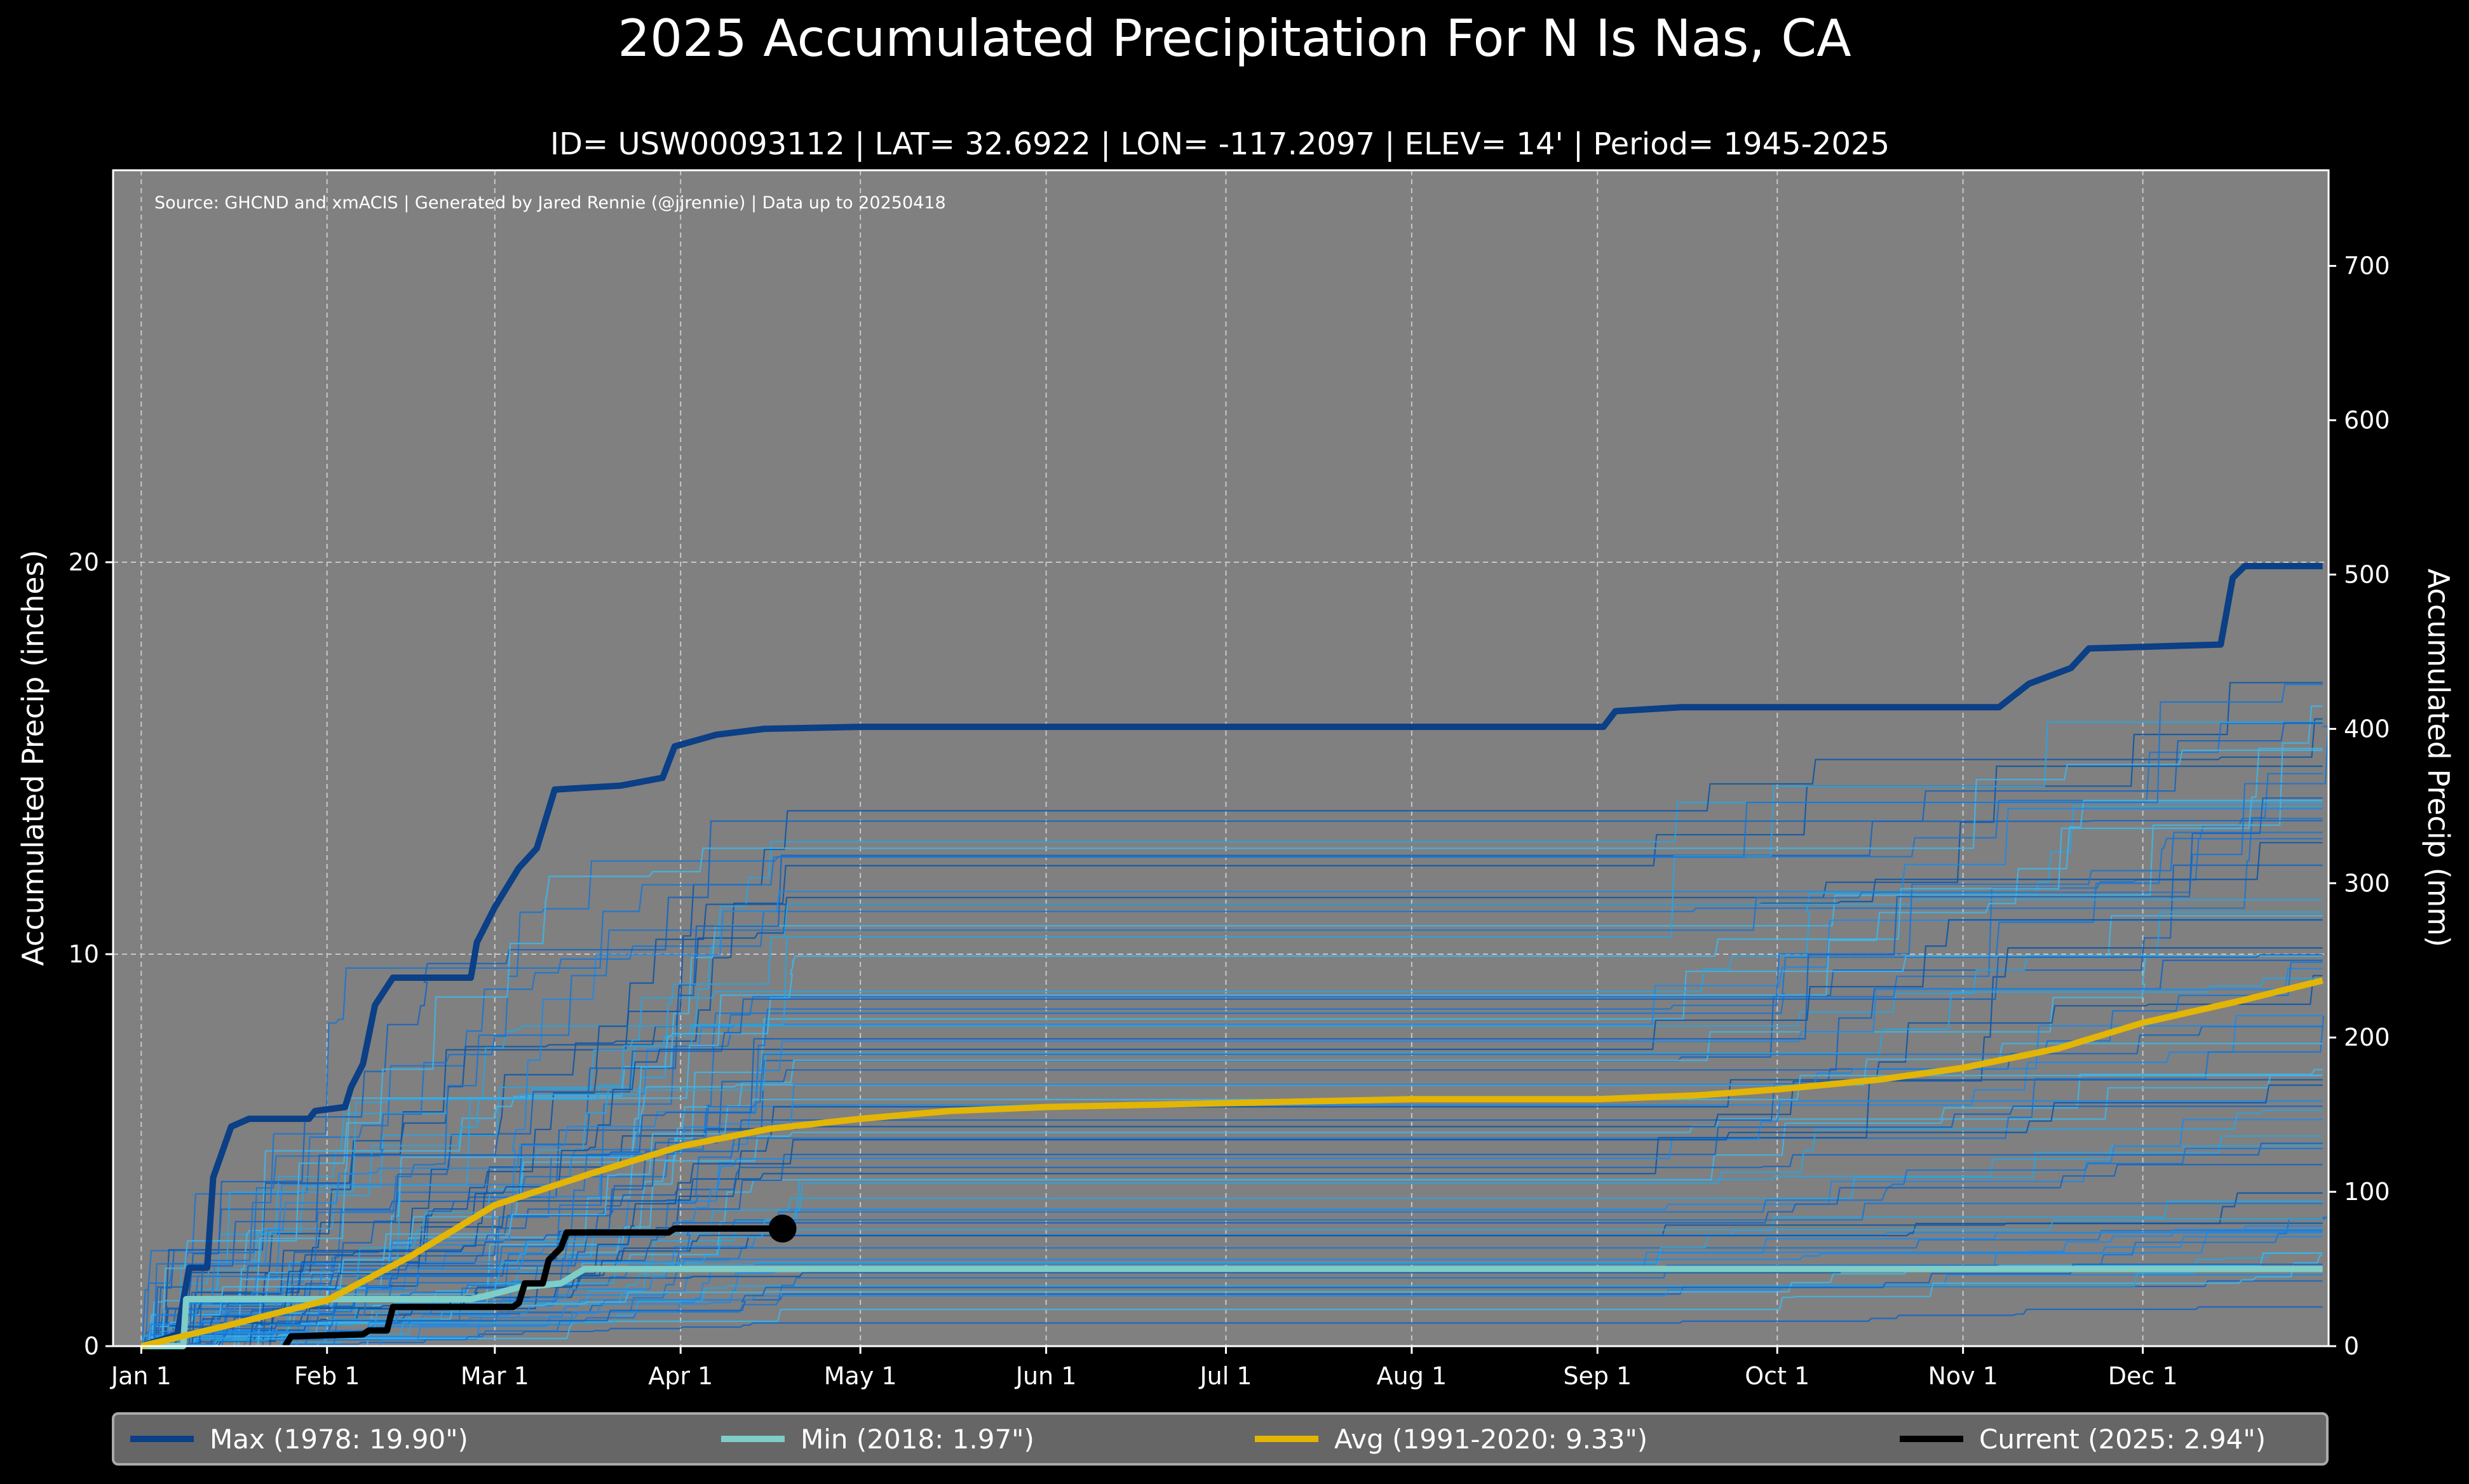 This screenshot has width=2469, height=1484. I want to click on legend-box, so click(1220, 1439).